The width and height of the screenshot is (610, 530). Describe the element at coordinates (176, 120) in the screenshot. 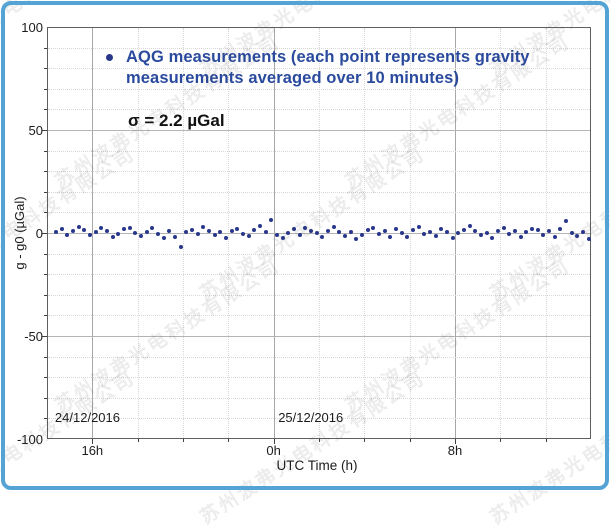

I see `sigma-annotation: σ = 2.2 µGal` at that location.